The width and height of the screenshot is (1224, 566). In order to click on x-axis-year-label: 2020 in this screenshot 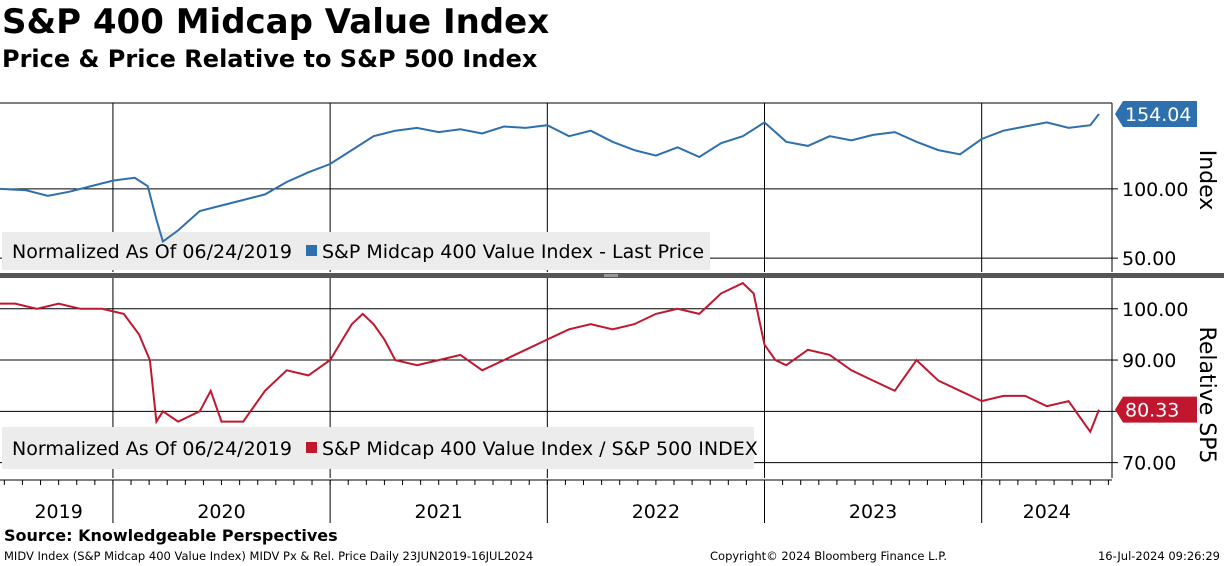, I will do `click(221, 512)`.